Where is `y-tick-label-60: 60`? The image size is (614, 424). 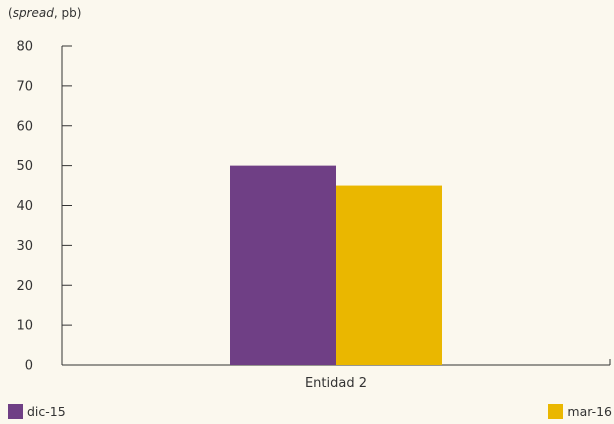
y-tick-label-60: 60 is located at coordinates (24, 126).